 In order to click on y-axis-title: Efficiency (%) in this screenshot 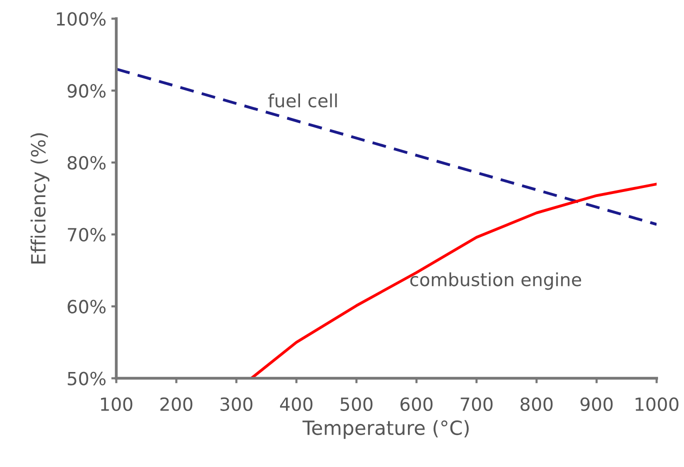, I will do `click(40, 198)`.